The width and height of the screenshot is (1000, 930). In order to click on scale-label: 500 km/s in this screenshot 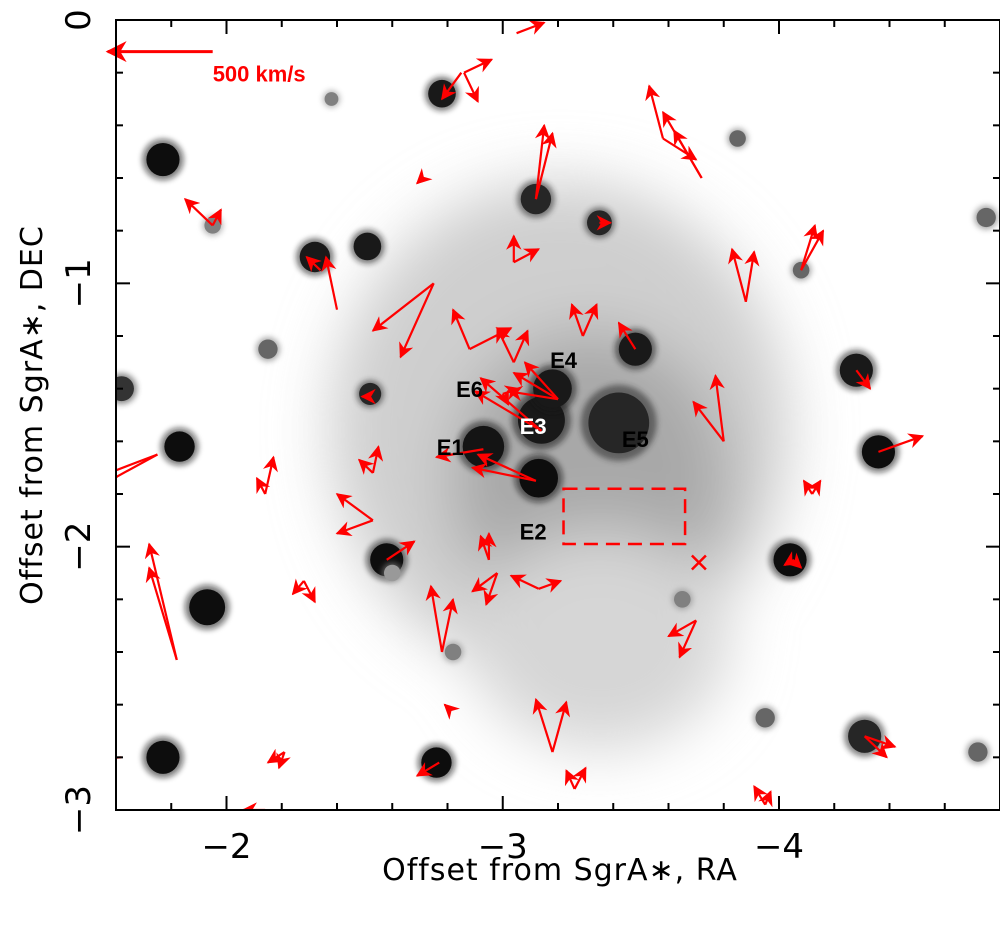, I will do `click(259, 74)`.